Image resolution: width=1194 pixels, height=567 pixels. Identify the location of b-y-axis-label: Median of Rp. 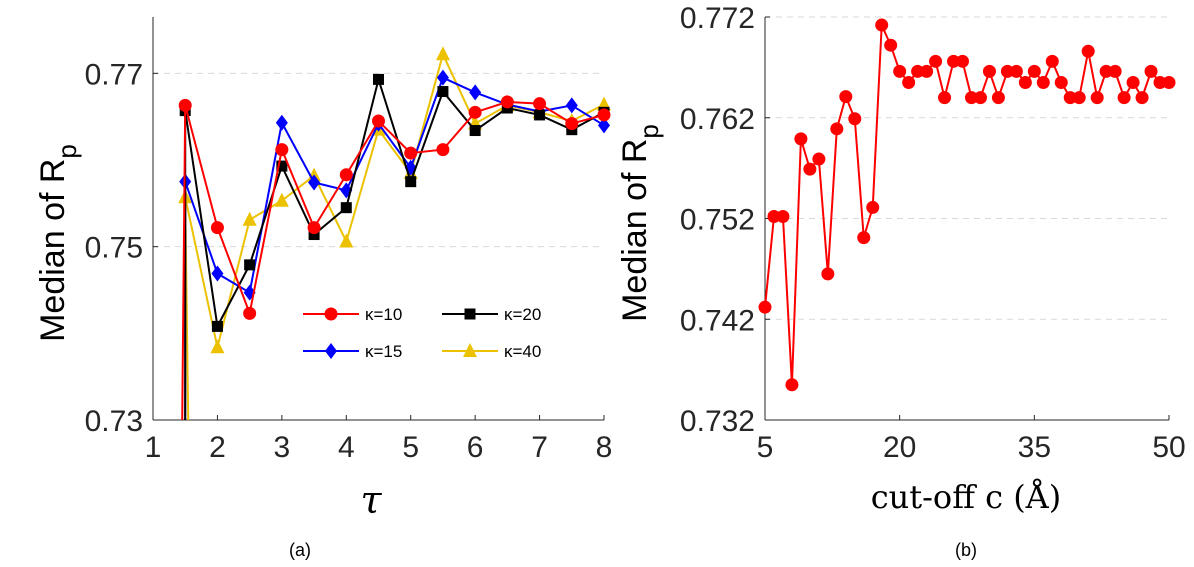
(640, 223).